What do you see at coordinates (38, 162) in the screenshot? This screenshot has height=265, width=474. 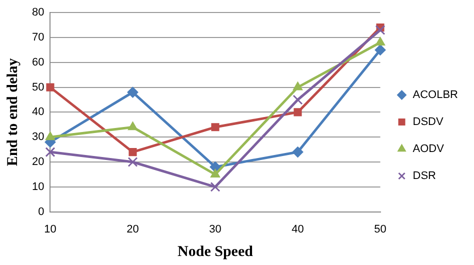 I see `y-tick-label: 20` at bounding box center [38, 162].